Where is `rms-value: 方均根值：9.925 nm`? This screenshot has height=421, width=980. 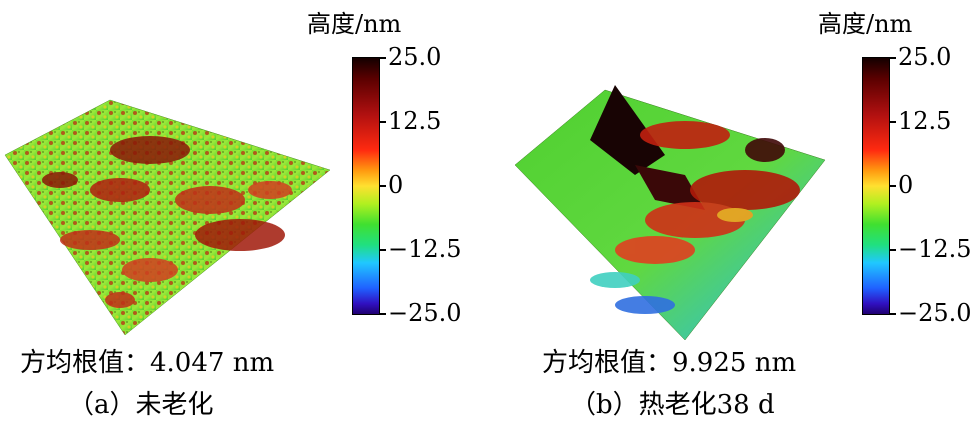
rms-value: 方均根值：9.925 nm is located at coordinates (669, 363).